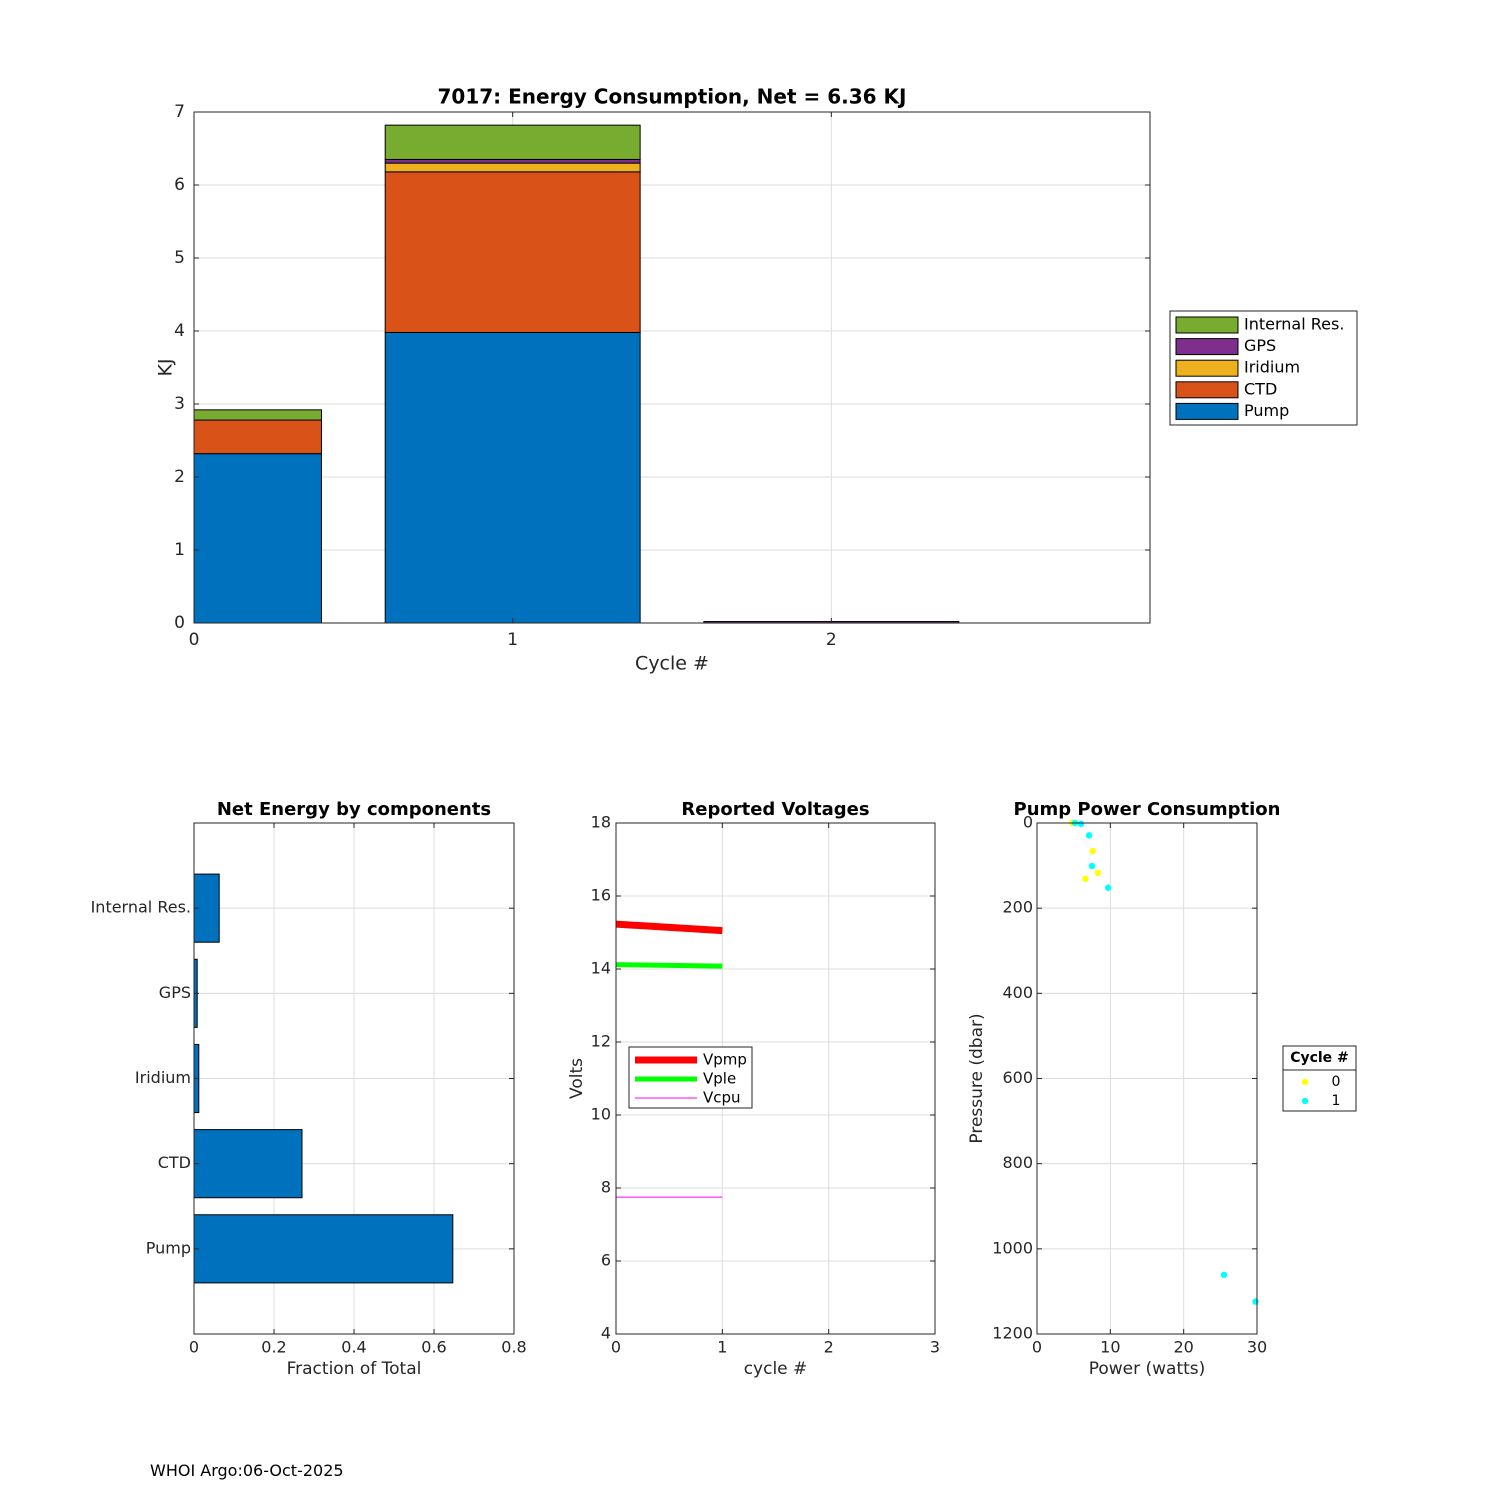 This screenshot has height=1500, width=1500. Describe the element at coordinates (354, 1369) in the screenshot. I see `x-axis-label: Fraction of Total` at that location.